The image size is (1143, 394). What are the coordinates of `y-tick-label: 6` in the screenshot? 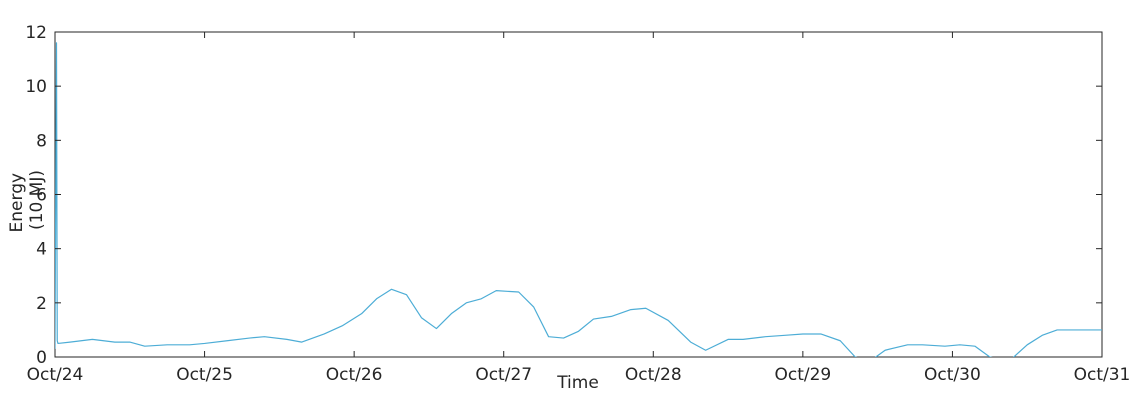 It's located at (41, 196).